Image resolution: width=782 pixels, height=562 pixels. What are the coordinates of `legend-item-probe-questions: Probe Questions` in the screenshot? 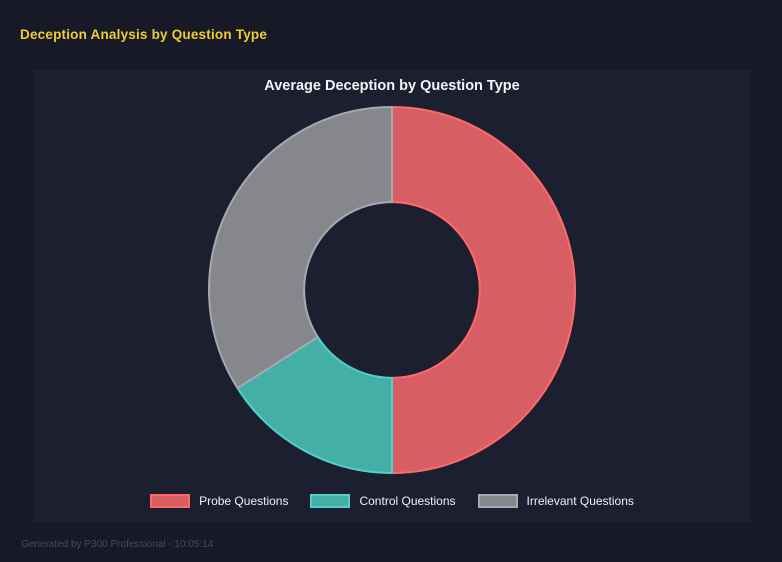 It's located at (219, 501).